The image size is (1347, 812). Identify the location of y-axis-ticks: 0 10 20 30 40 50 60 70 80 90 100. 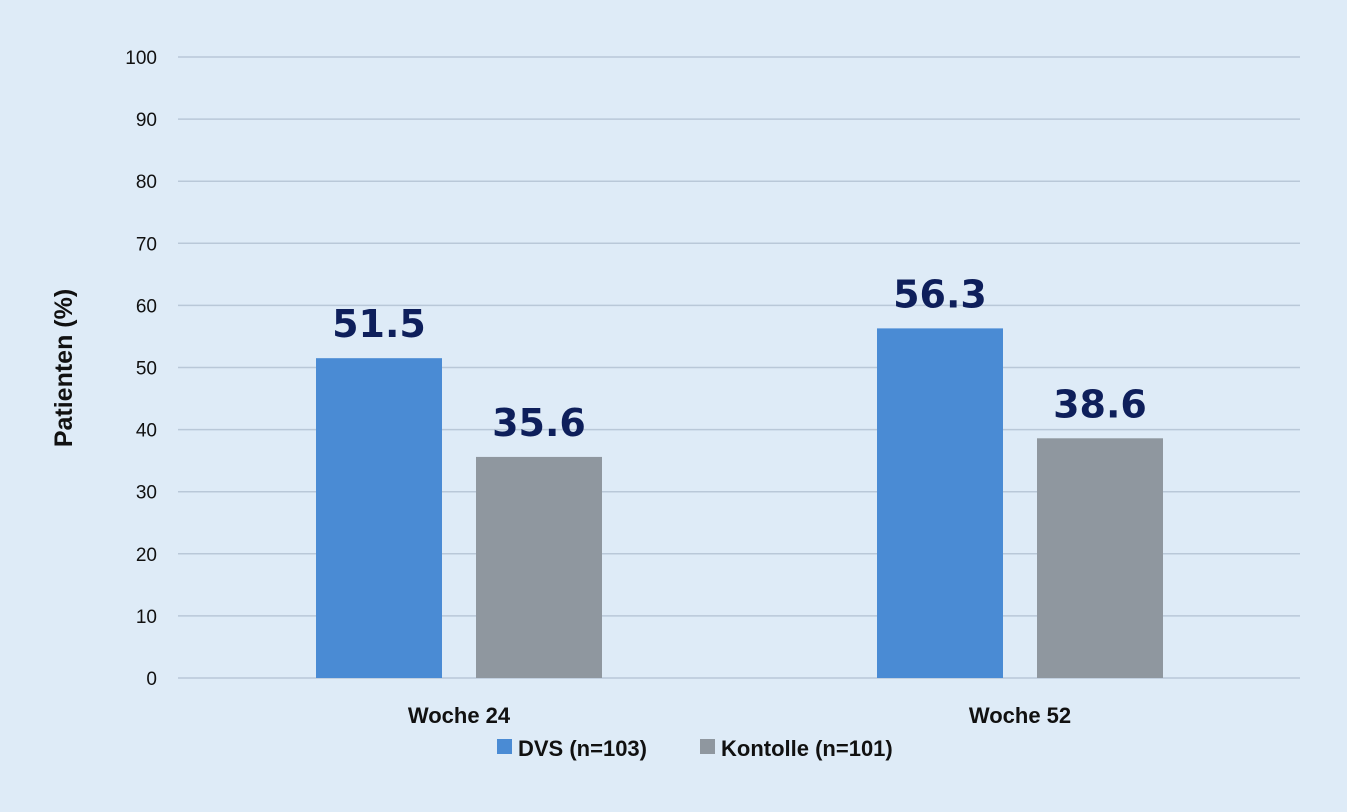
(141, 369).